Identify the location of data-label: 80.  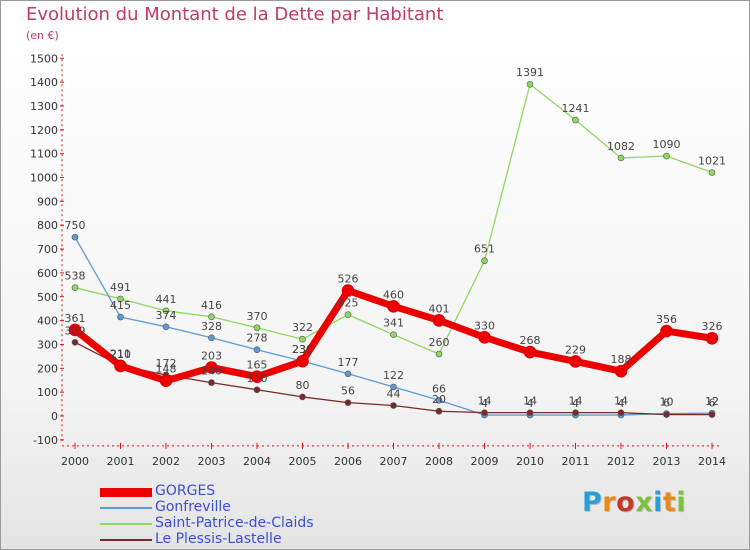
(303, 385).